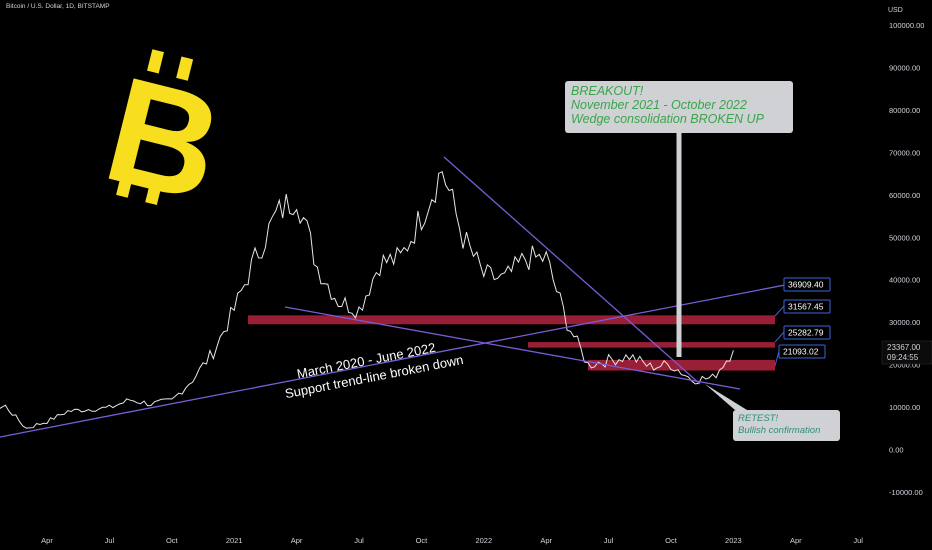 Image resolution: width=932 pixels, height=550 pixels. I want to click on retest-title: RETEST!, so click(758, 418).